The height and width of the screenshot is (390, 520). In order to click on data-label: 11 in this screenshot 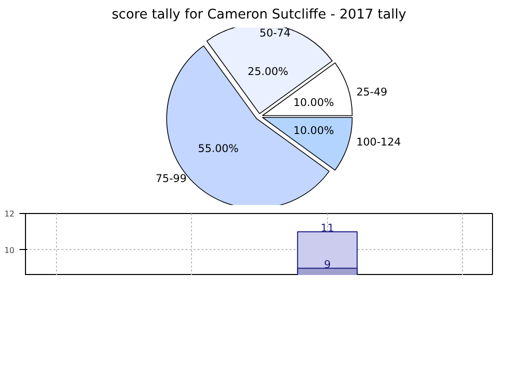, I will do `click(327, 228)`.